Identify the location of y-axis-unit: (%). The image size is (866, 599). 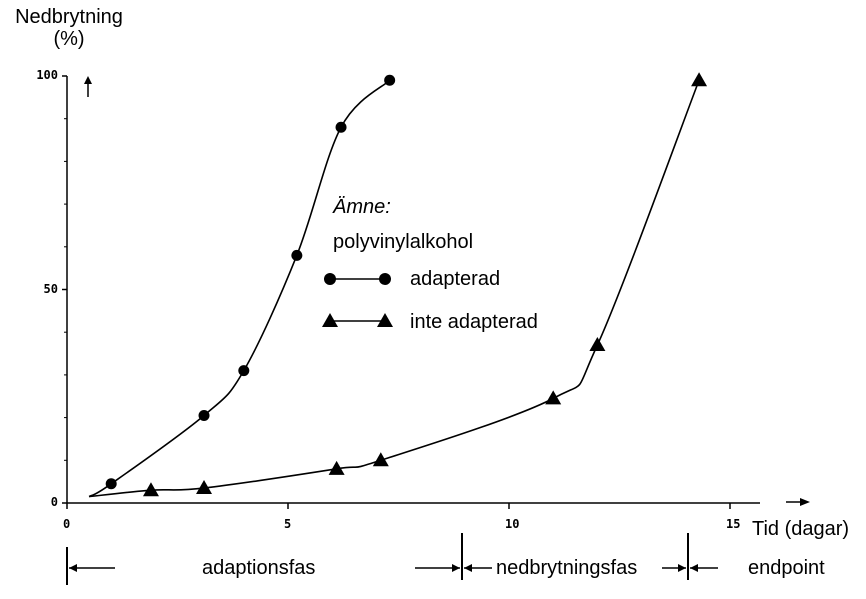
(69, 39).